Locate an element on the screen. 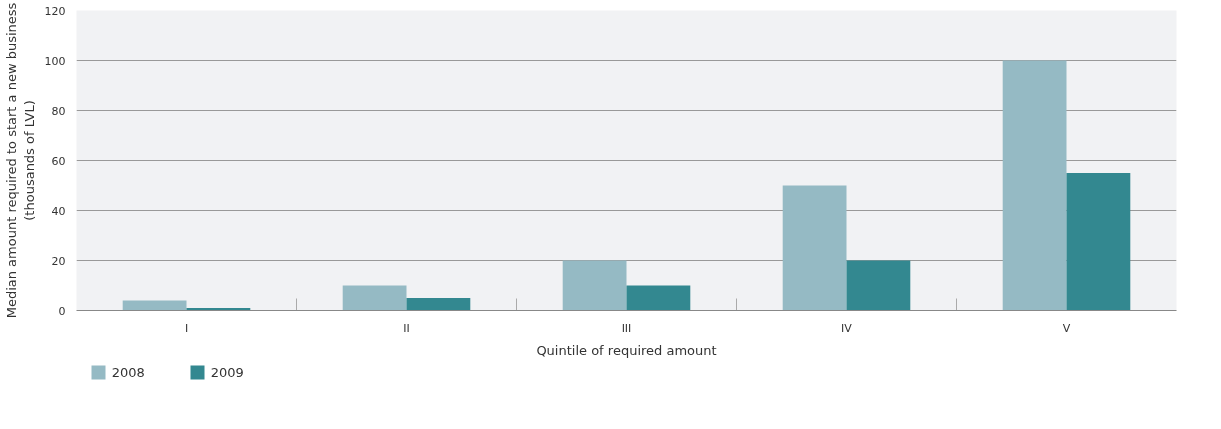 The width and height of the screenshot is (1221, 429). x-tick-label: I is located at coordinates (186, 328).